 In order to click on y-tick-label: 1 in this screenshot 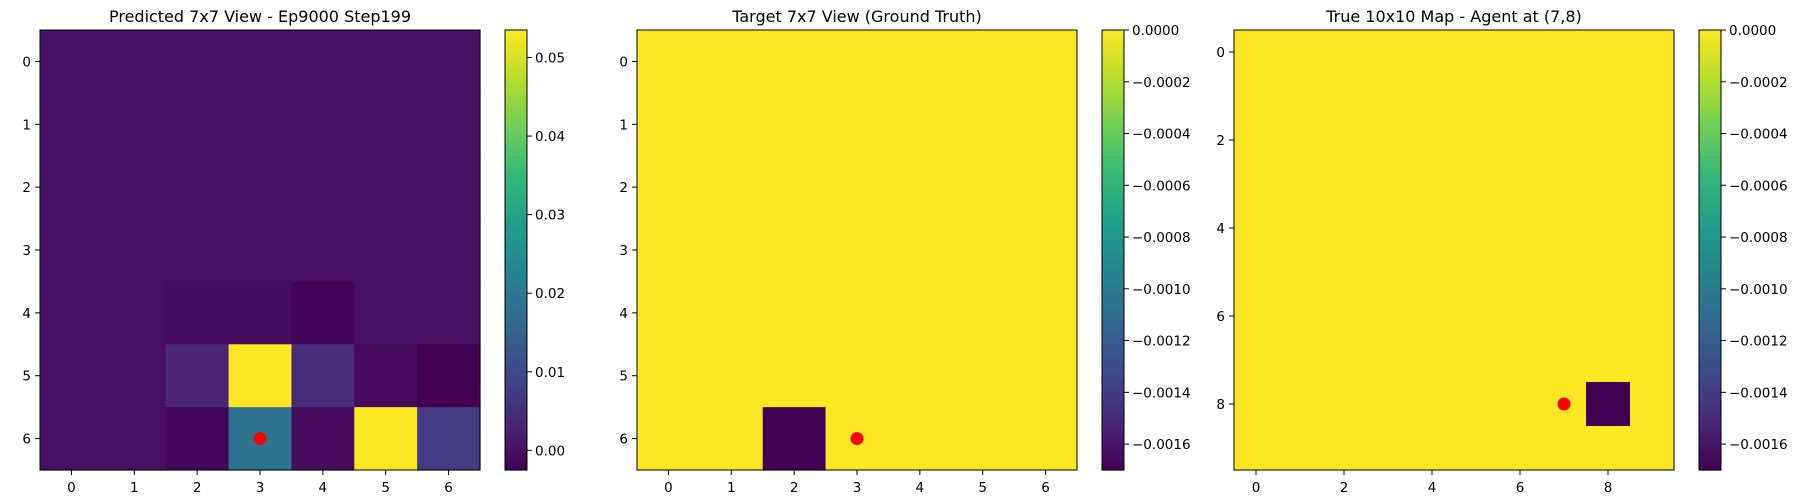, I will do `click(623, 125)`.